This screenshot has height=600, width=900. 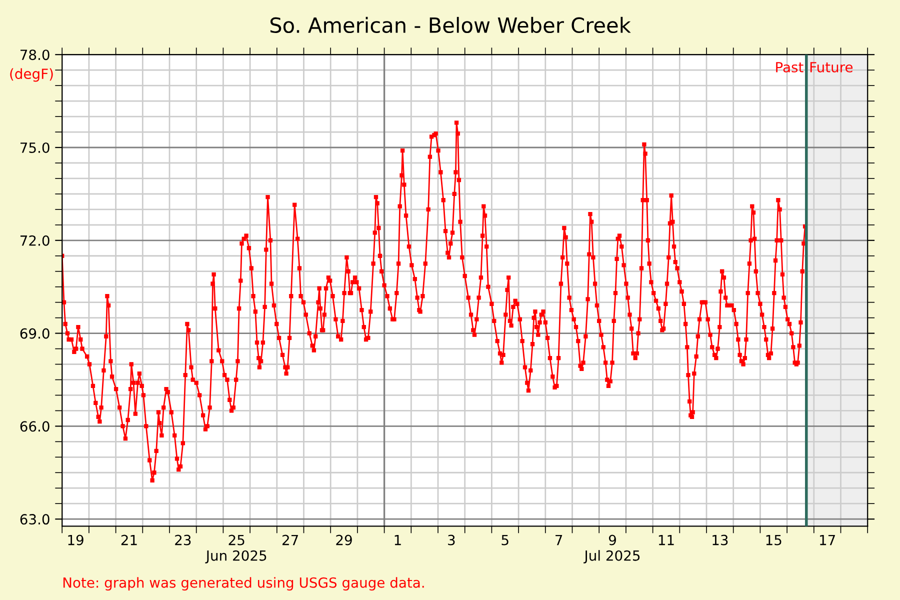 What do you see at coordinates (397, 540) in the screenshot?
I see `x-tick-label: 1` at bounding box center [397, 540].